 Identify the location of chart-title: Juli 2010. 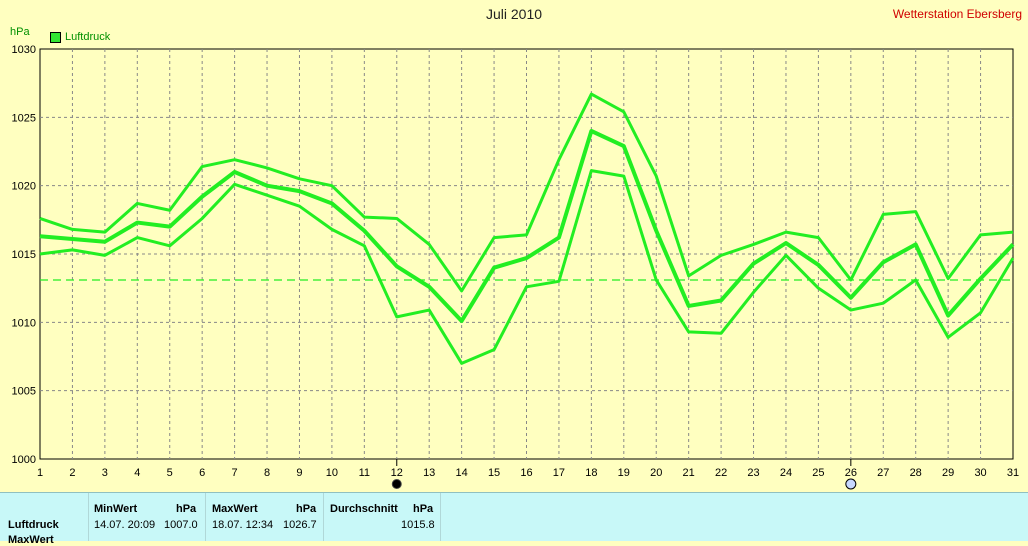
(514, 14).